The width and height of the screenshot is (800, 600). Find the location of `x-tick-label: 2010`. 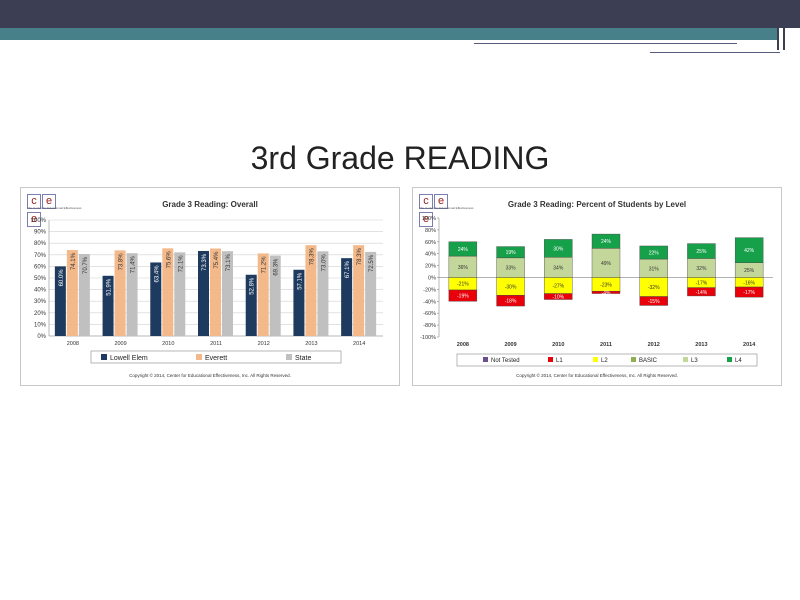

x-tick-label: 2010 is located at coordinates (168, 344).